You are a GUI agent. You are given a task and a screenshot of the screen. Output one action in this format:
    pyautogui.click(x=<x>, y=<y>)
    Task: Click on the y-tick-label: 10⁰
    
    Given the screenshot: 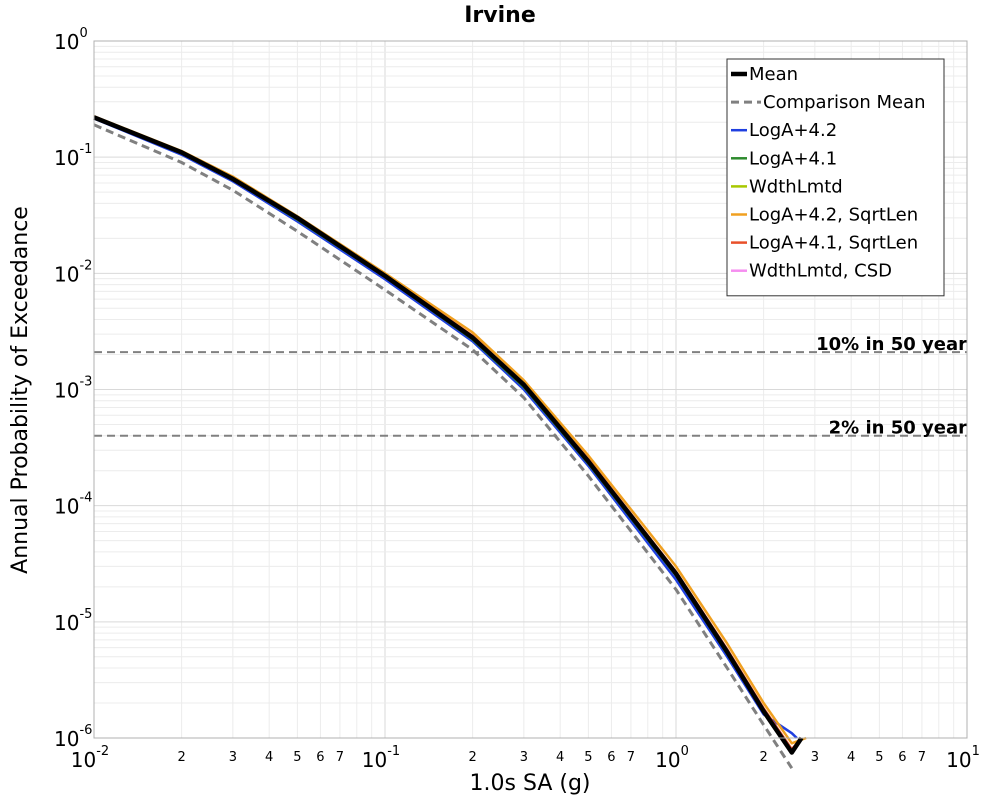 What is the action you would take?
    pyautogui.click(x=71, y=40)
    